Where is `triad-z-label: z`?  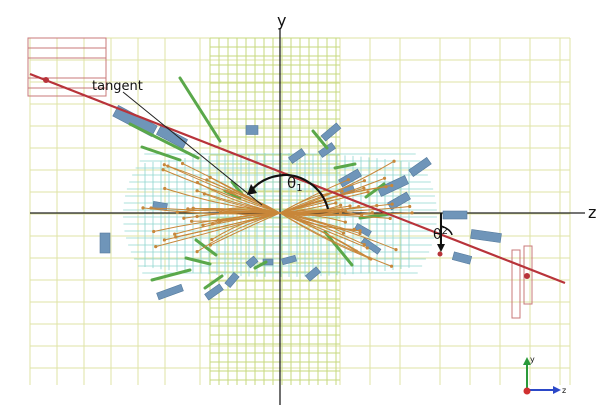 triad-z-label: z is located at coordinates (564, 390).